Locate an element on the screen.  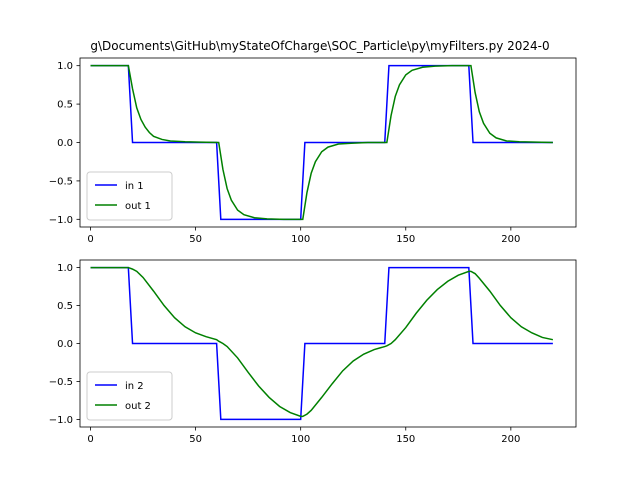
legend: in 2 out 2 is located at coordinates (129, 396).